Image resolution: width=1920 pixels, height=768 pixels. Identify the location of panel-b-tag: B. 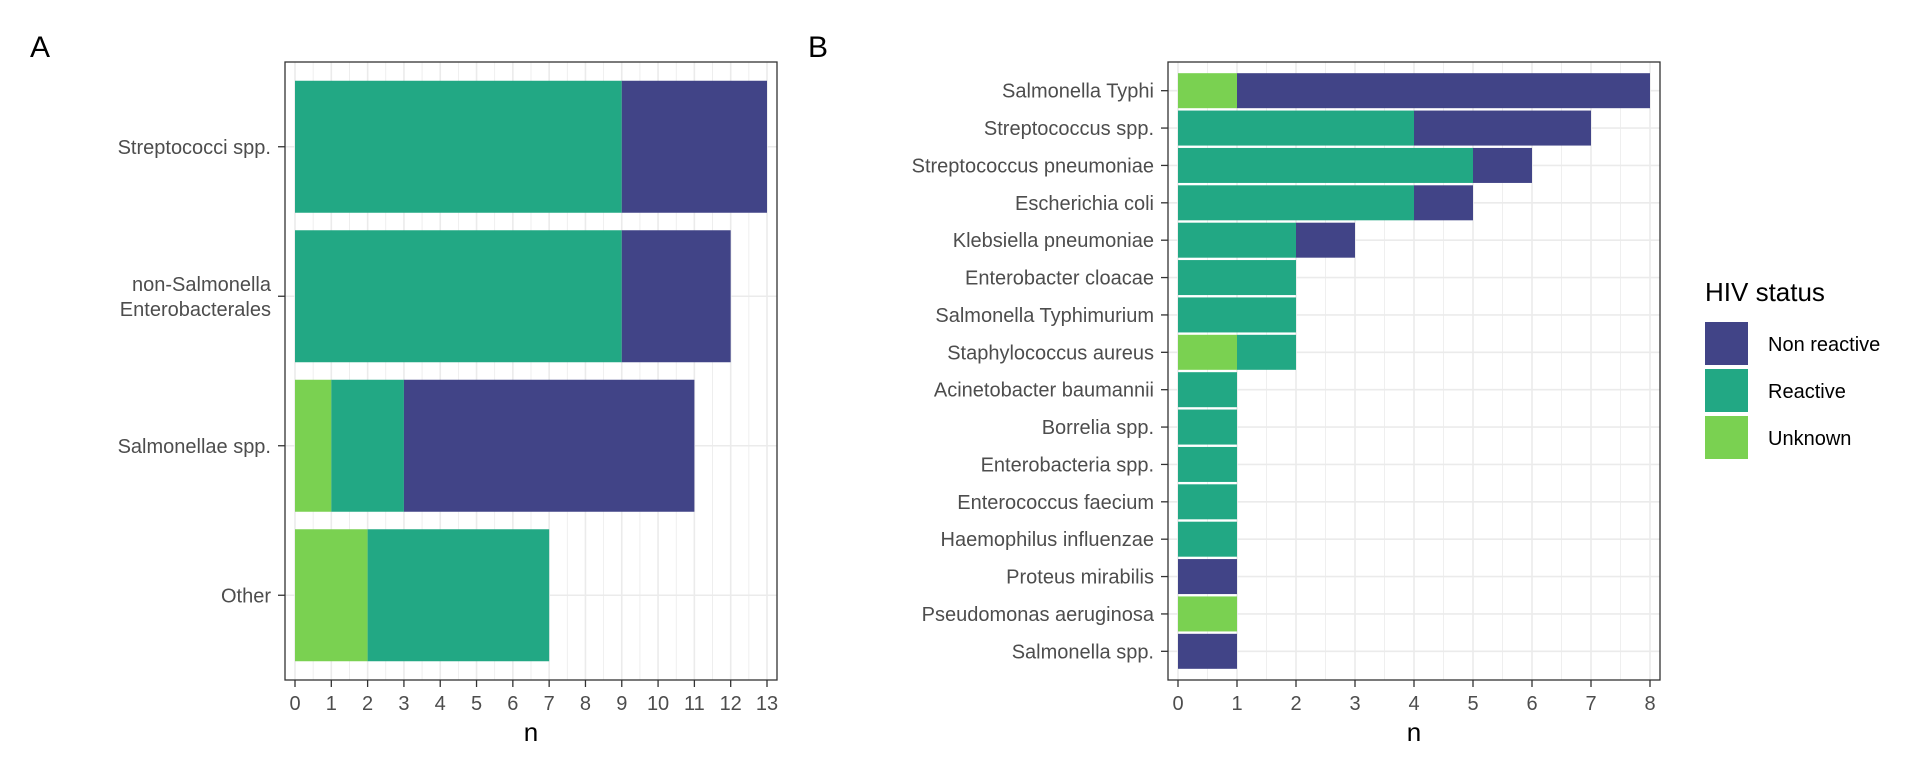
(818, 47).